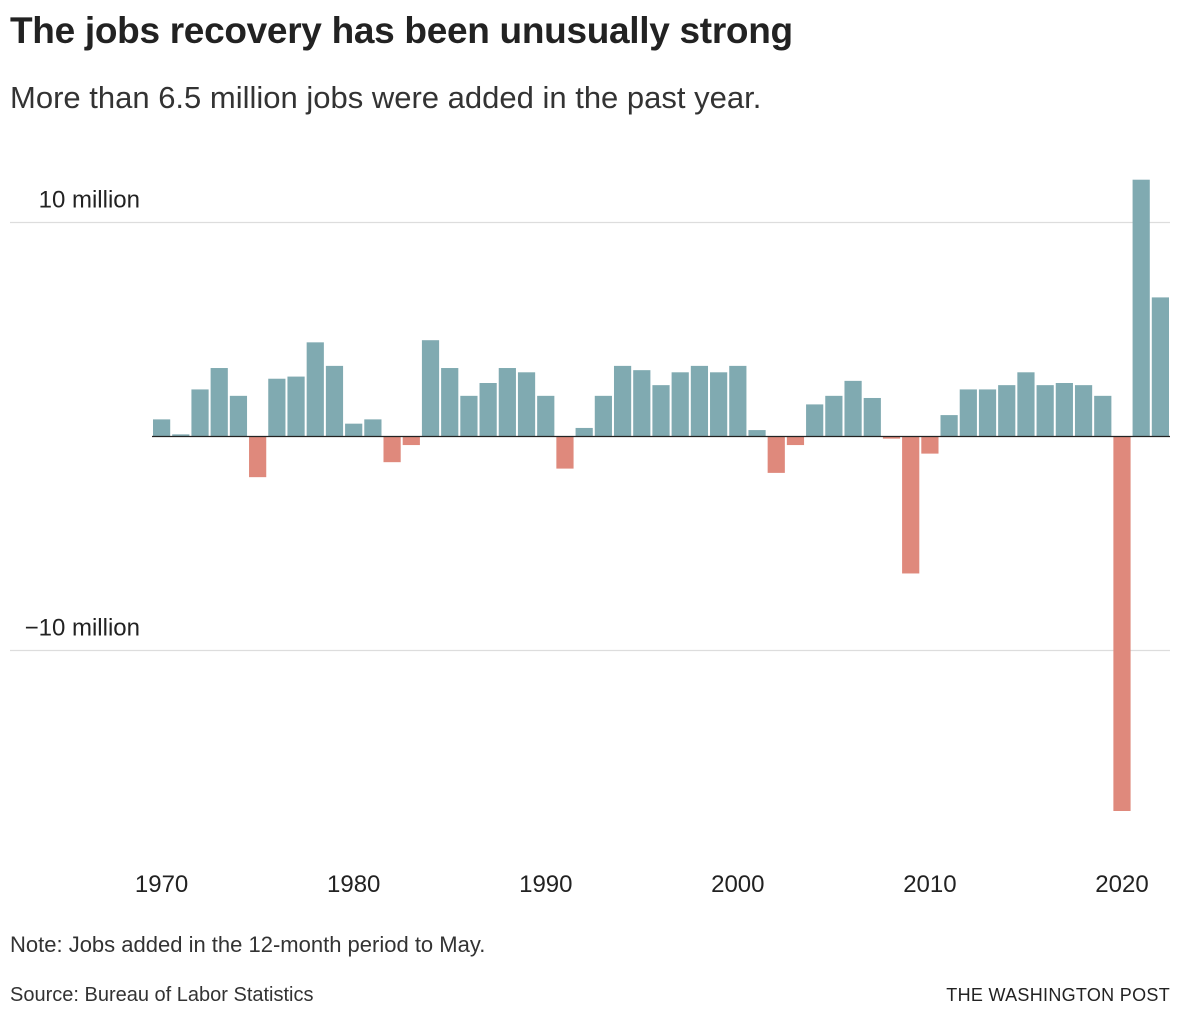  I want to click on bar-1997, so click(680, 404).